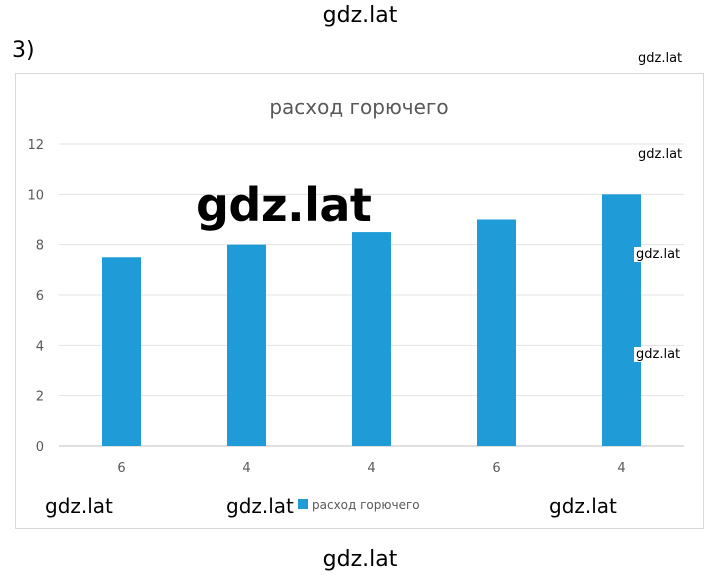 The image size is (720, 578). I want to click on watermark-small-1: gdz.lat, so click(660, 58).